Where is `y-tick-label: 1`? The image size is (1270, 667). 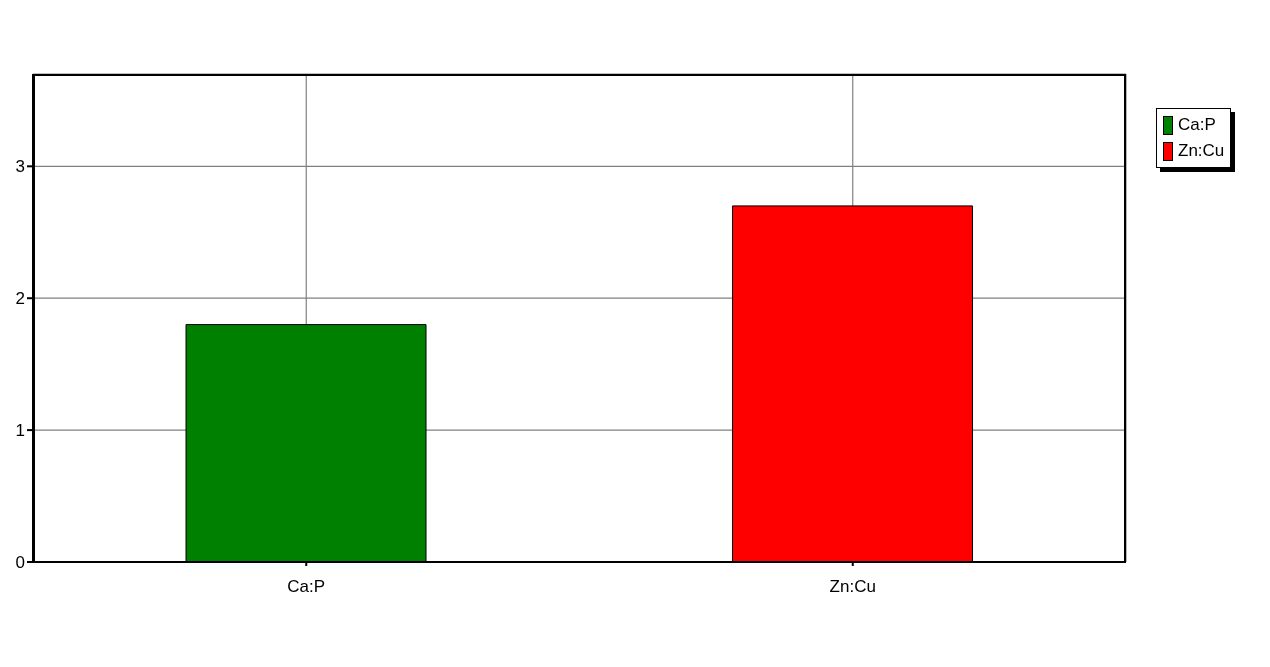 y-tick-label: 1 is located at coordinates (20, 431).